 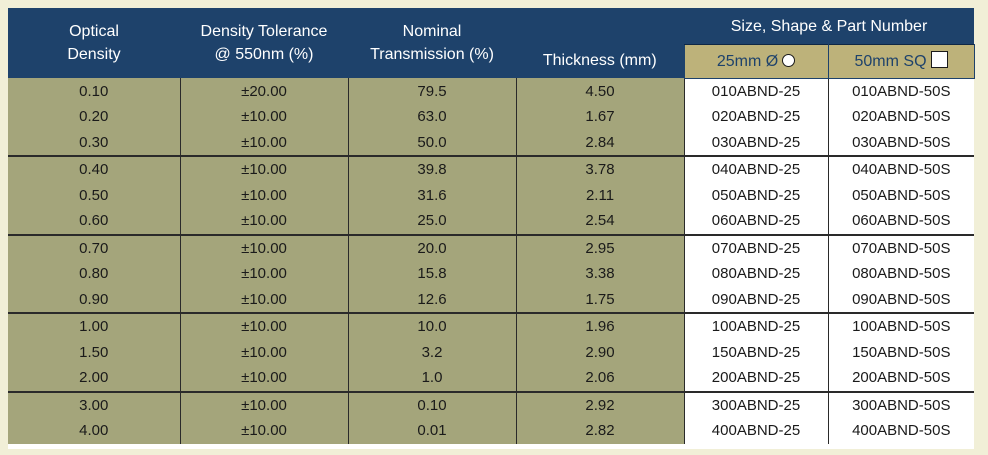 I want to click on cell-nominal-transmission: 12.6, so click(x=431, y=299).